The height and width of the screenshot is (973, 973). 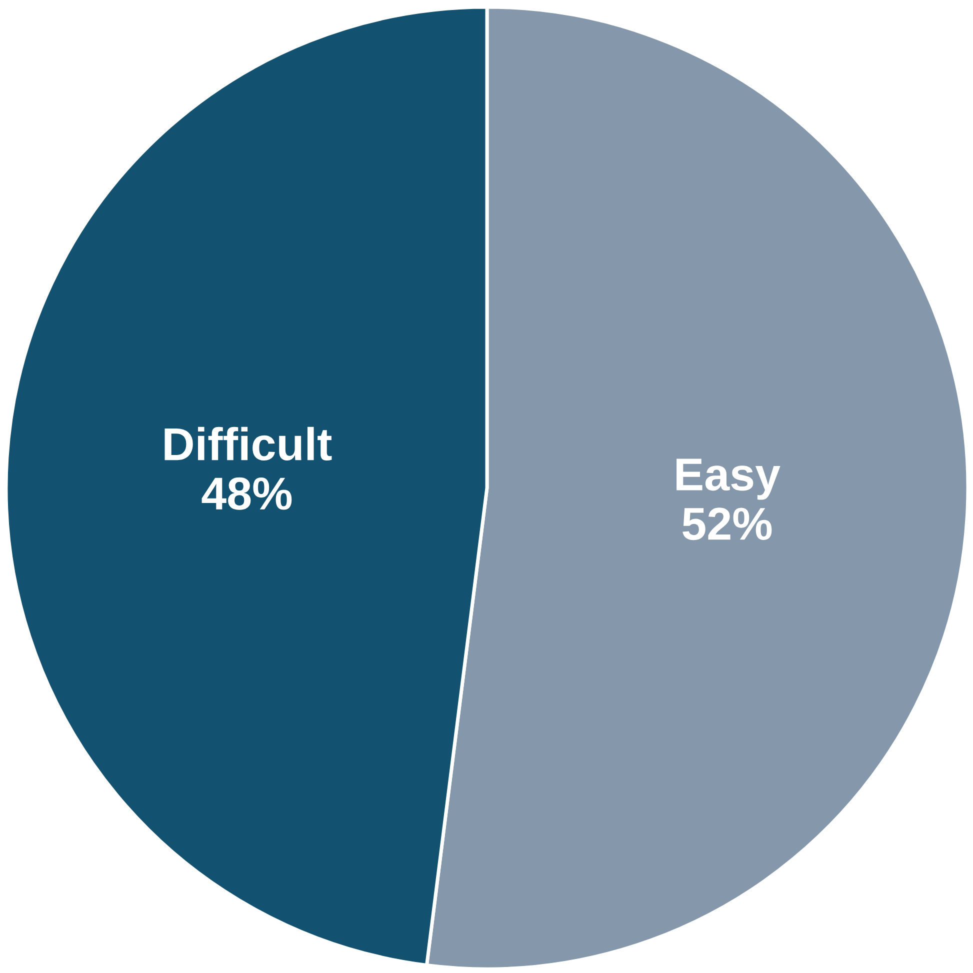 What do you see at coordinates (247, 493) in the screenshot?
I see `data-label: 48%` at bounding box center [247, 493].